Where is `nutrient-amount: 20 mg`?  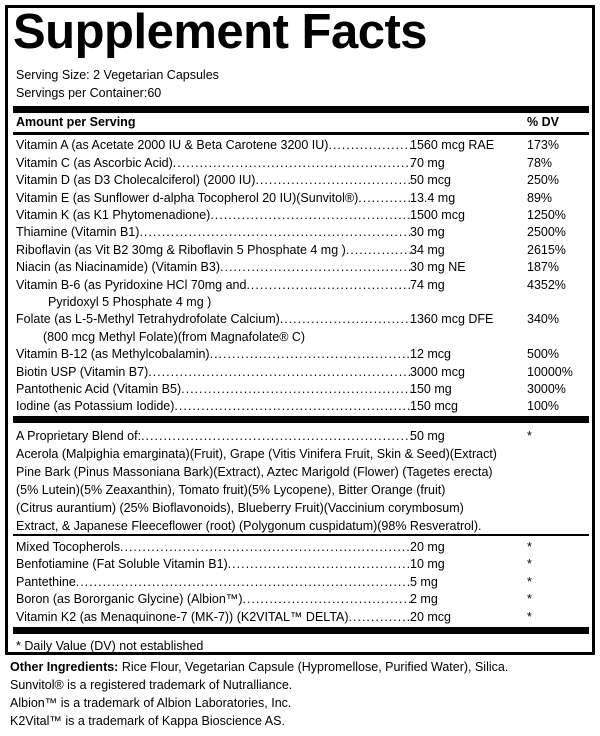
nutrient-amount: 20 mg is located at coordinates (427, 546).